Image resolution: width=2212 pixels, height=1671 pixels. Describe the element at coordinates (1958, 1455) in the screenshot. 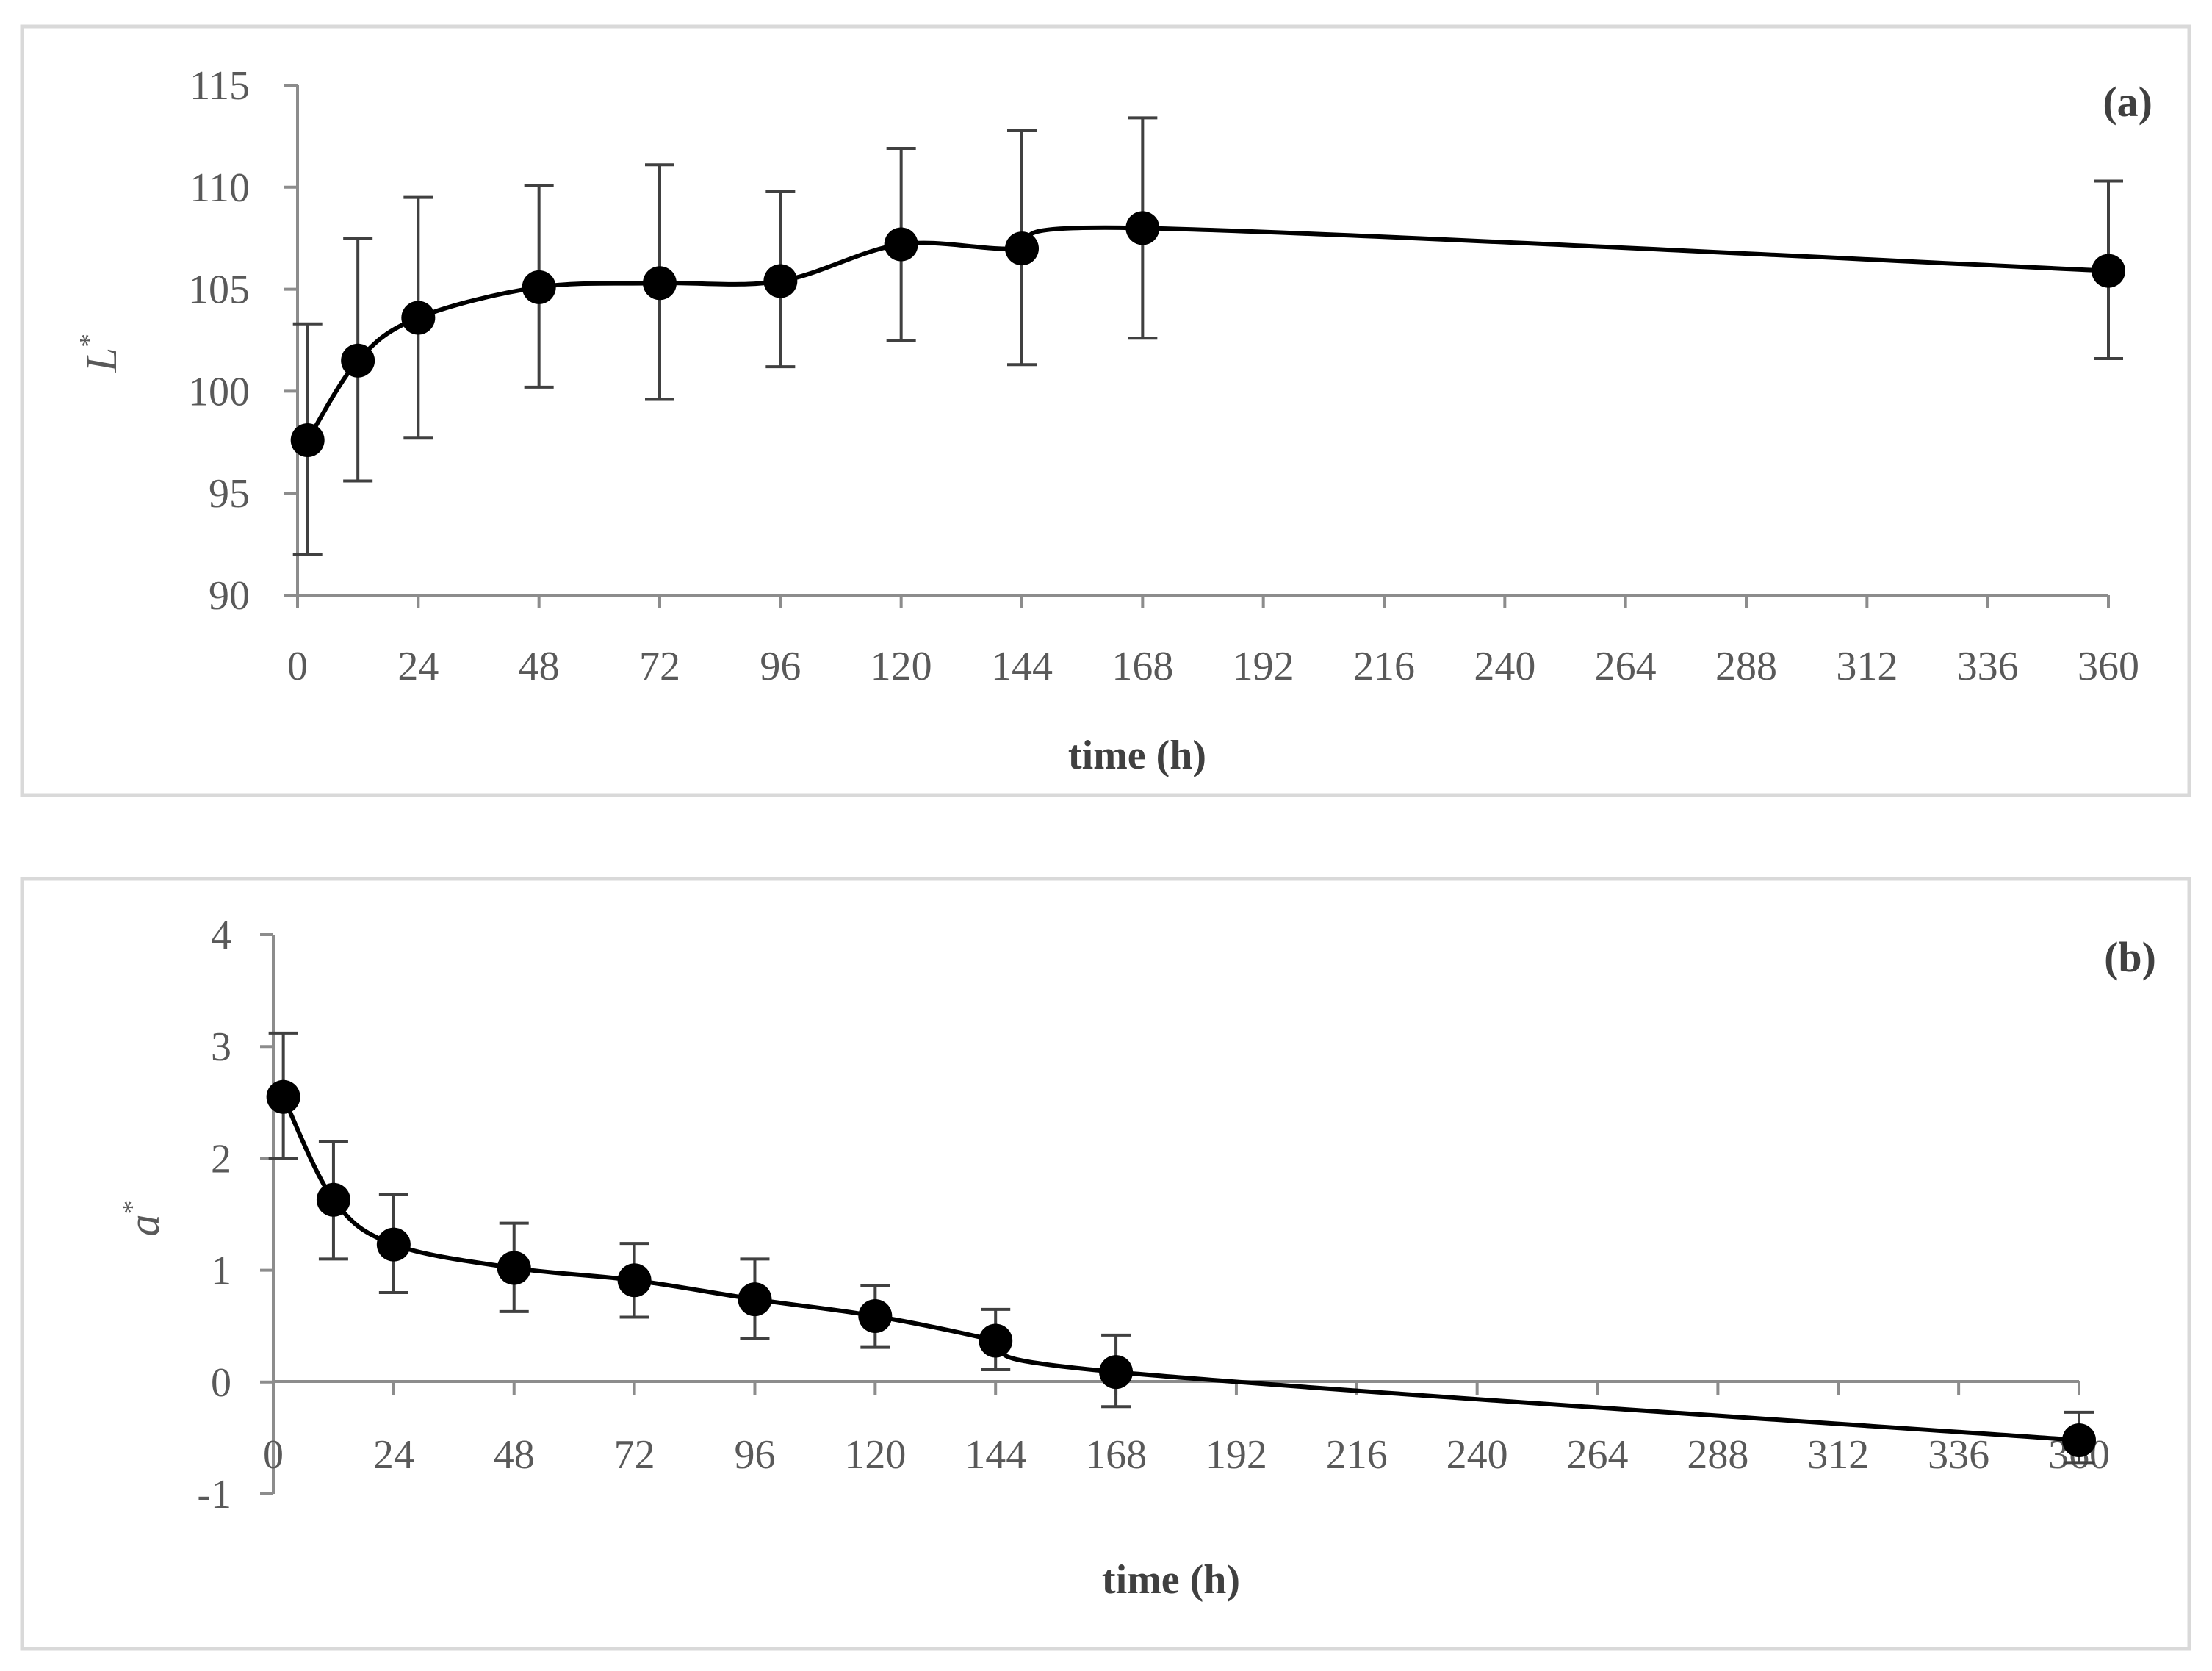

I see `panel-b-x-tick-label: 336` at that location.